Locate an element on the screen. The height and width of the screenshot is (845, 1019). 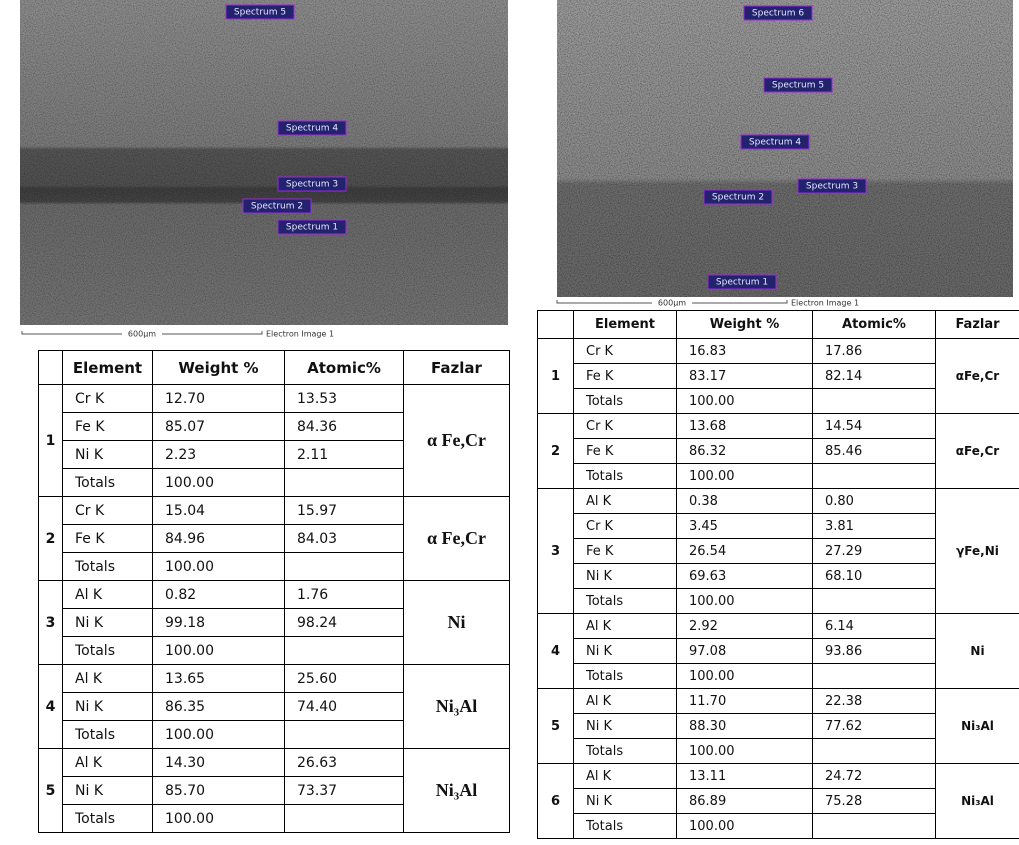
value-cell: 0.80 is located at coordinates (874, 501).